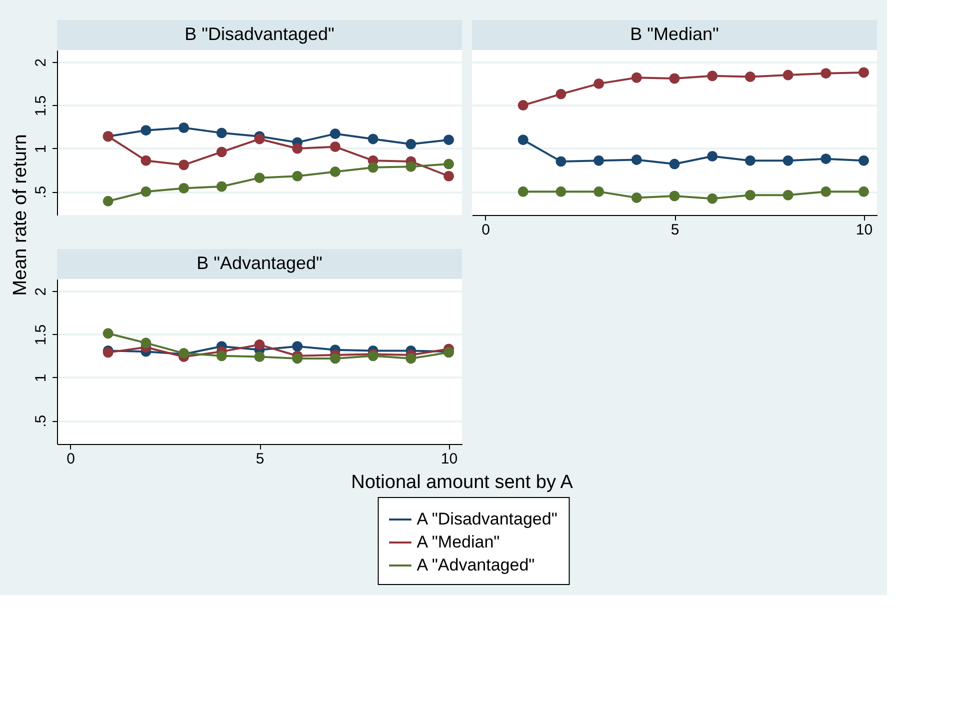  Describe the element at coordinates (475, 565) in the screenshot. I see `legend-label: A "Advantaged"` at that location.